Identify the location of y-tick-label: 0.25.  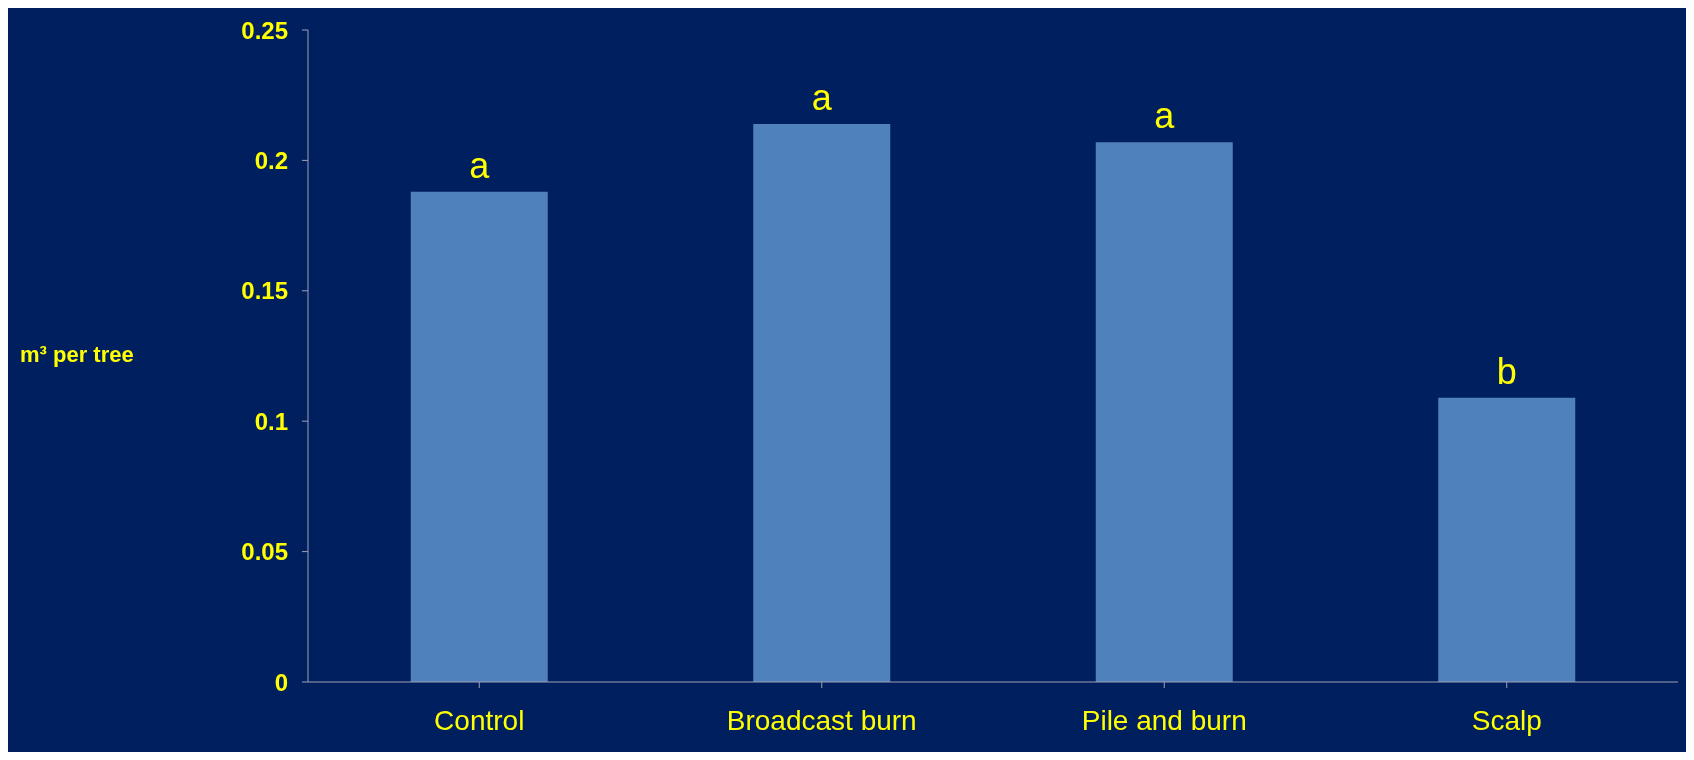
(264, 30).